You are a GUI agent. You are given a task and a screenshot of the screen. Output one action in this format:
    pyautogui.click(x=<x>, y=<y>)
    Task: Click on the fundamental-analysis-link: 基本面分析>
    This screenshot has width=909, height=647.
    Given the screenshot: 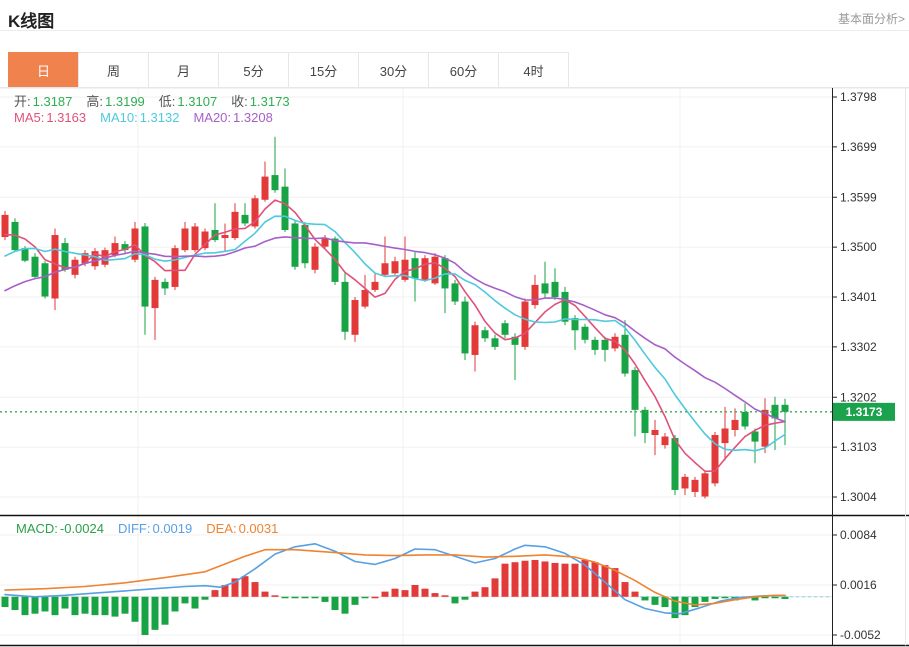 What is the action you would take?
    pyautogui.click(x=871, y=19)
    